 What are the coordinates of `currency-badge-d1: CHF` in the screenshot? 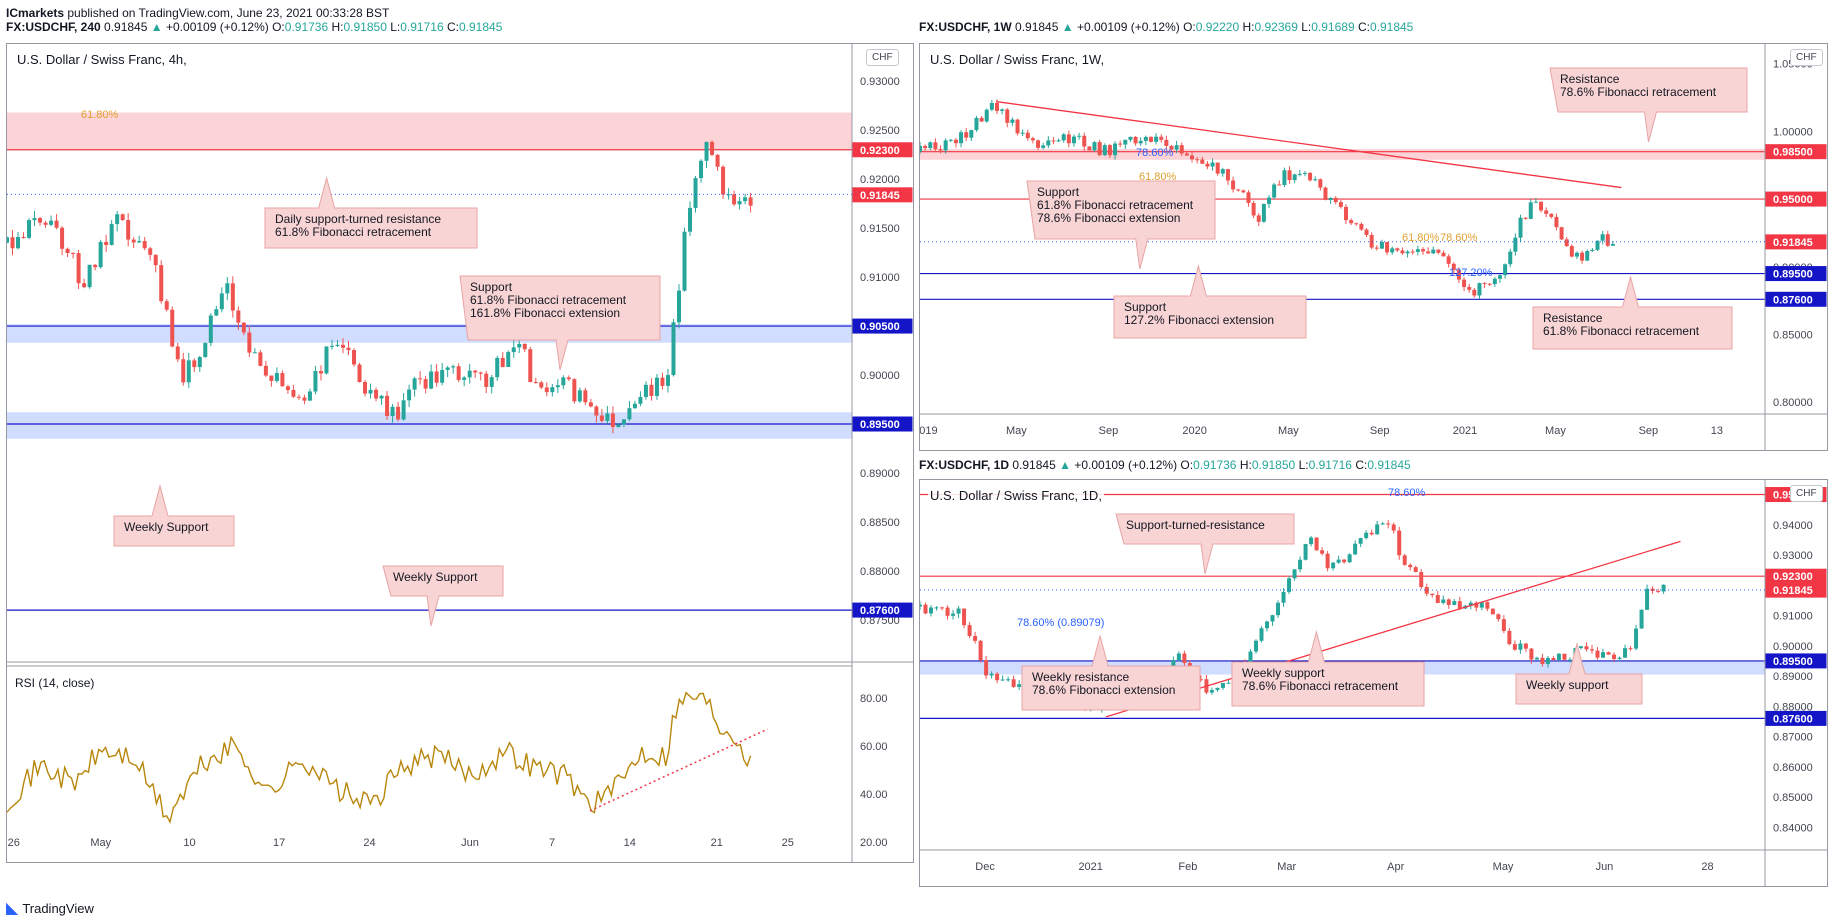 It's located at (1806, 493).